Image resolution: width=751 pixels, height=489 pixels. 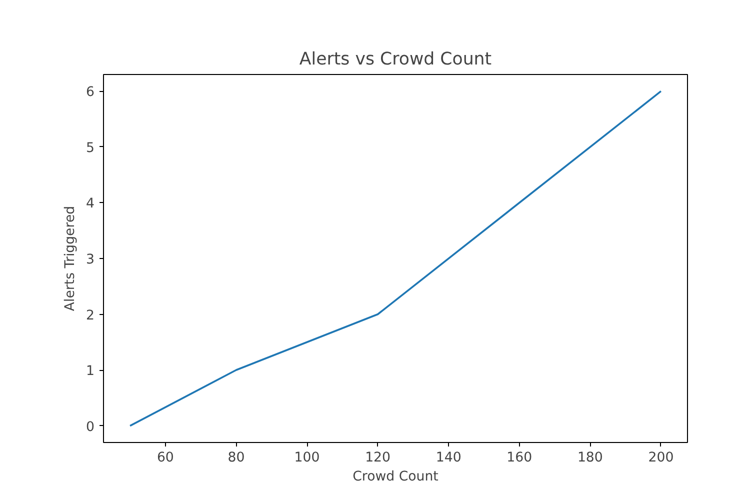 I want to click on x-tick-label: 200, so click(x=661, y=458).